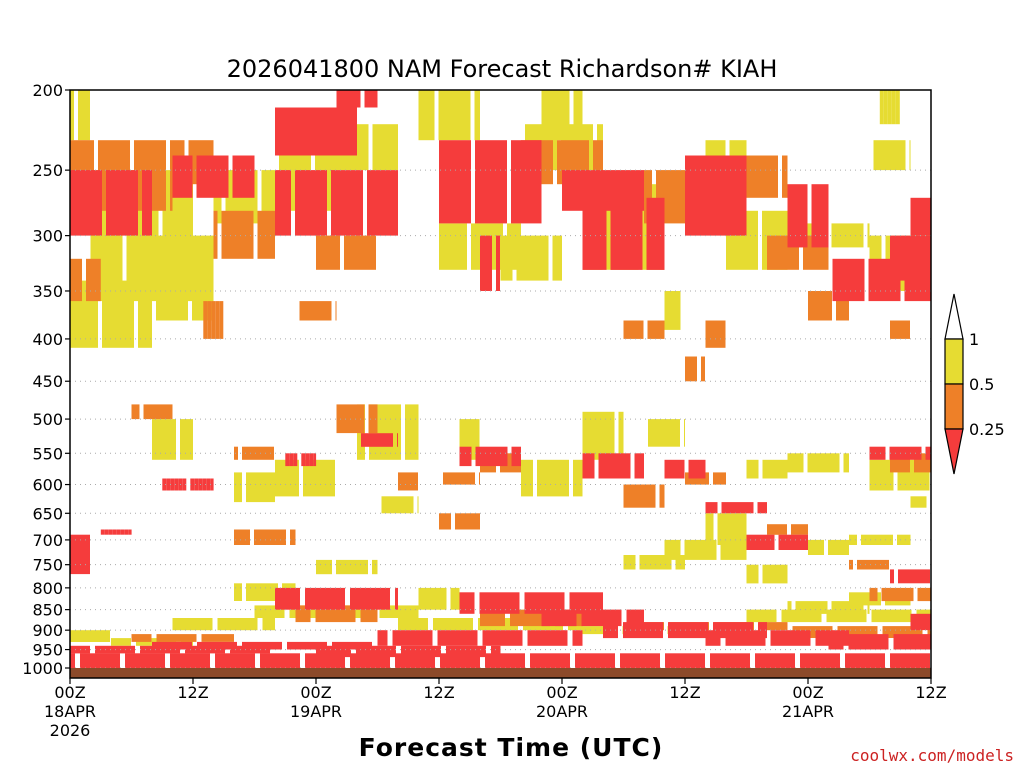 Image resolution: width=1024 pixels, height=768 pixels. Describe the element at coordinates (47, 381) in the screenshot. I see `y-tick-label: 450` at that location.